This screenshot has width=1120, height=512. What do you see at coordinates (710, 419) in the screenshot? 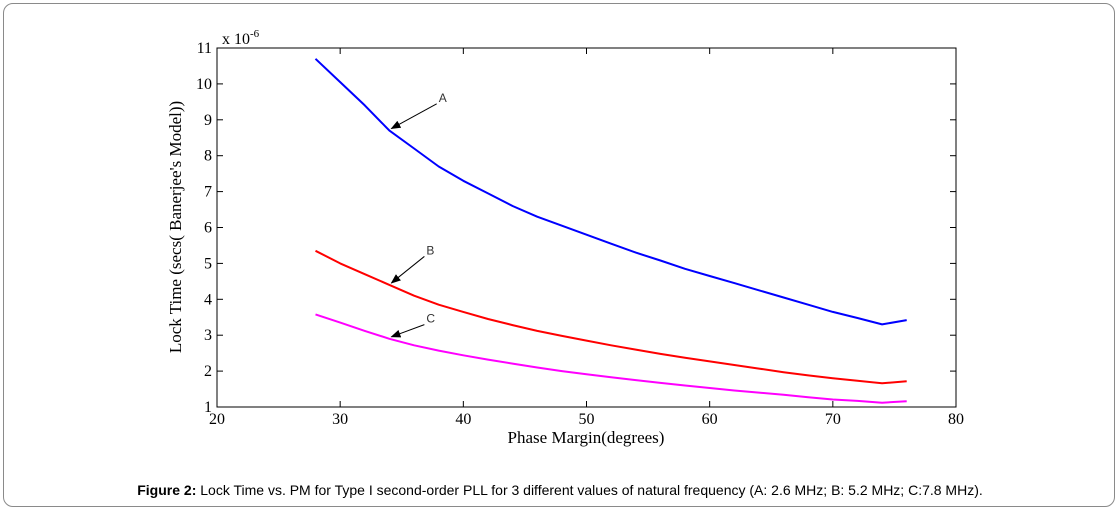
I see `x-tick-label: 60` at bounding box center [710, 419].